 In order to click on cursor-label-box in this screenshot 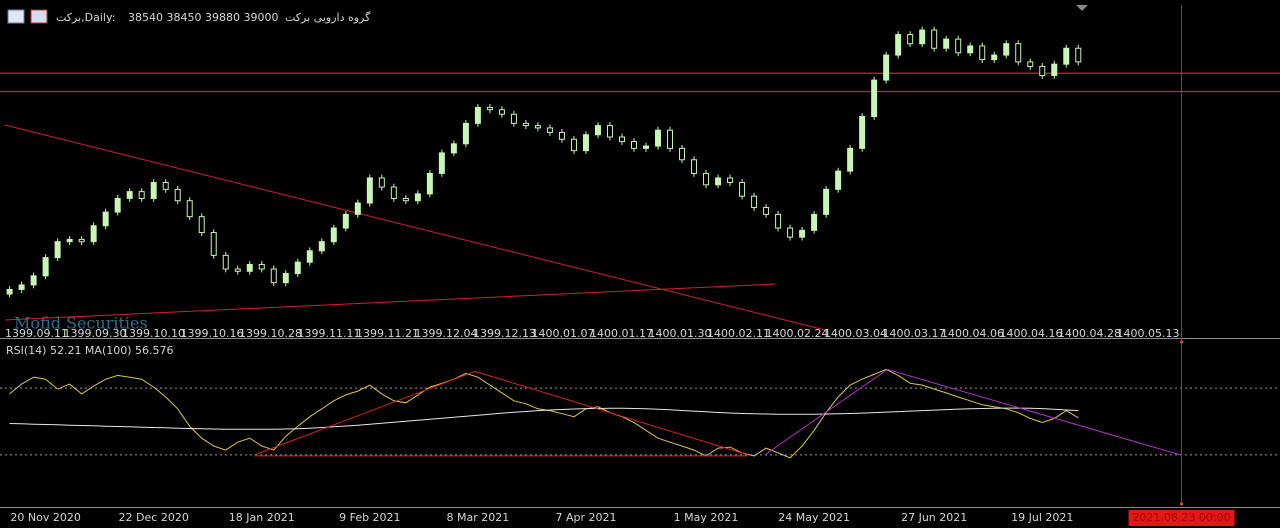, I will do `click(1181, 518)`.